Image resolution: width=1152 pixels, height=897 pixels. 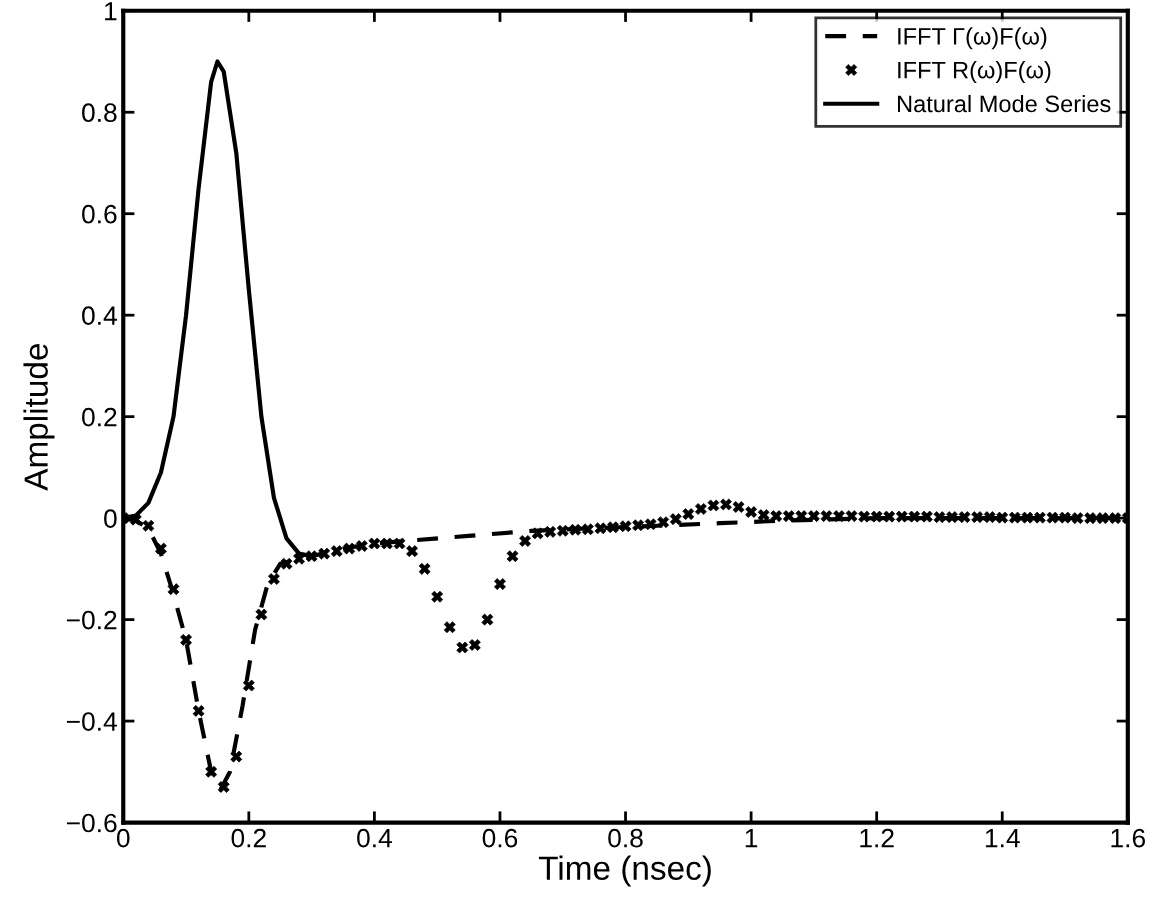 What do you see at coordinates (99, 417) in the screenshot?
I see `y-tick-label: 0.2` at bounding box center [99, 417].